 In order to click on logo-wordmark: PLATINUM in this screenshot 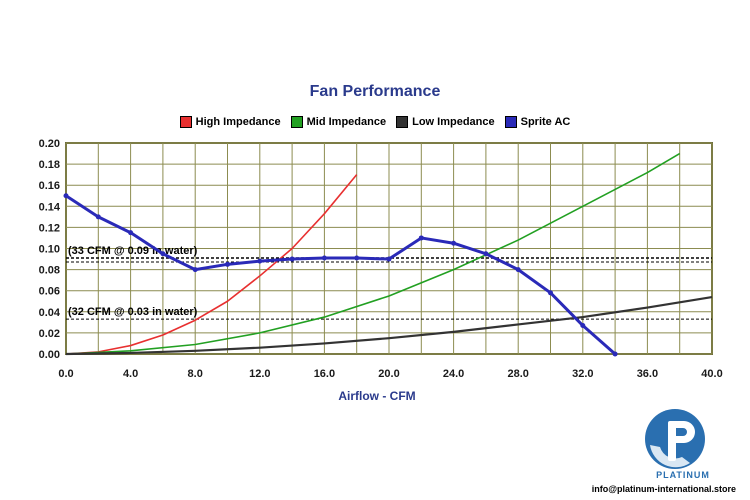, I will do `click(683, 475)`.